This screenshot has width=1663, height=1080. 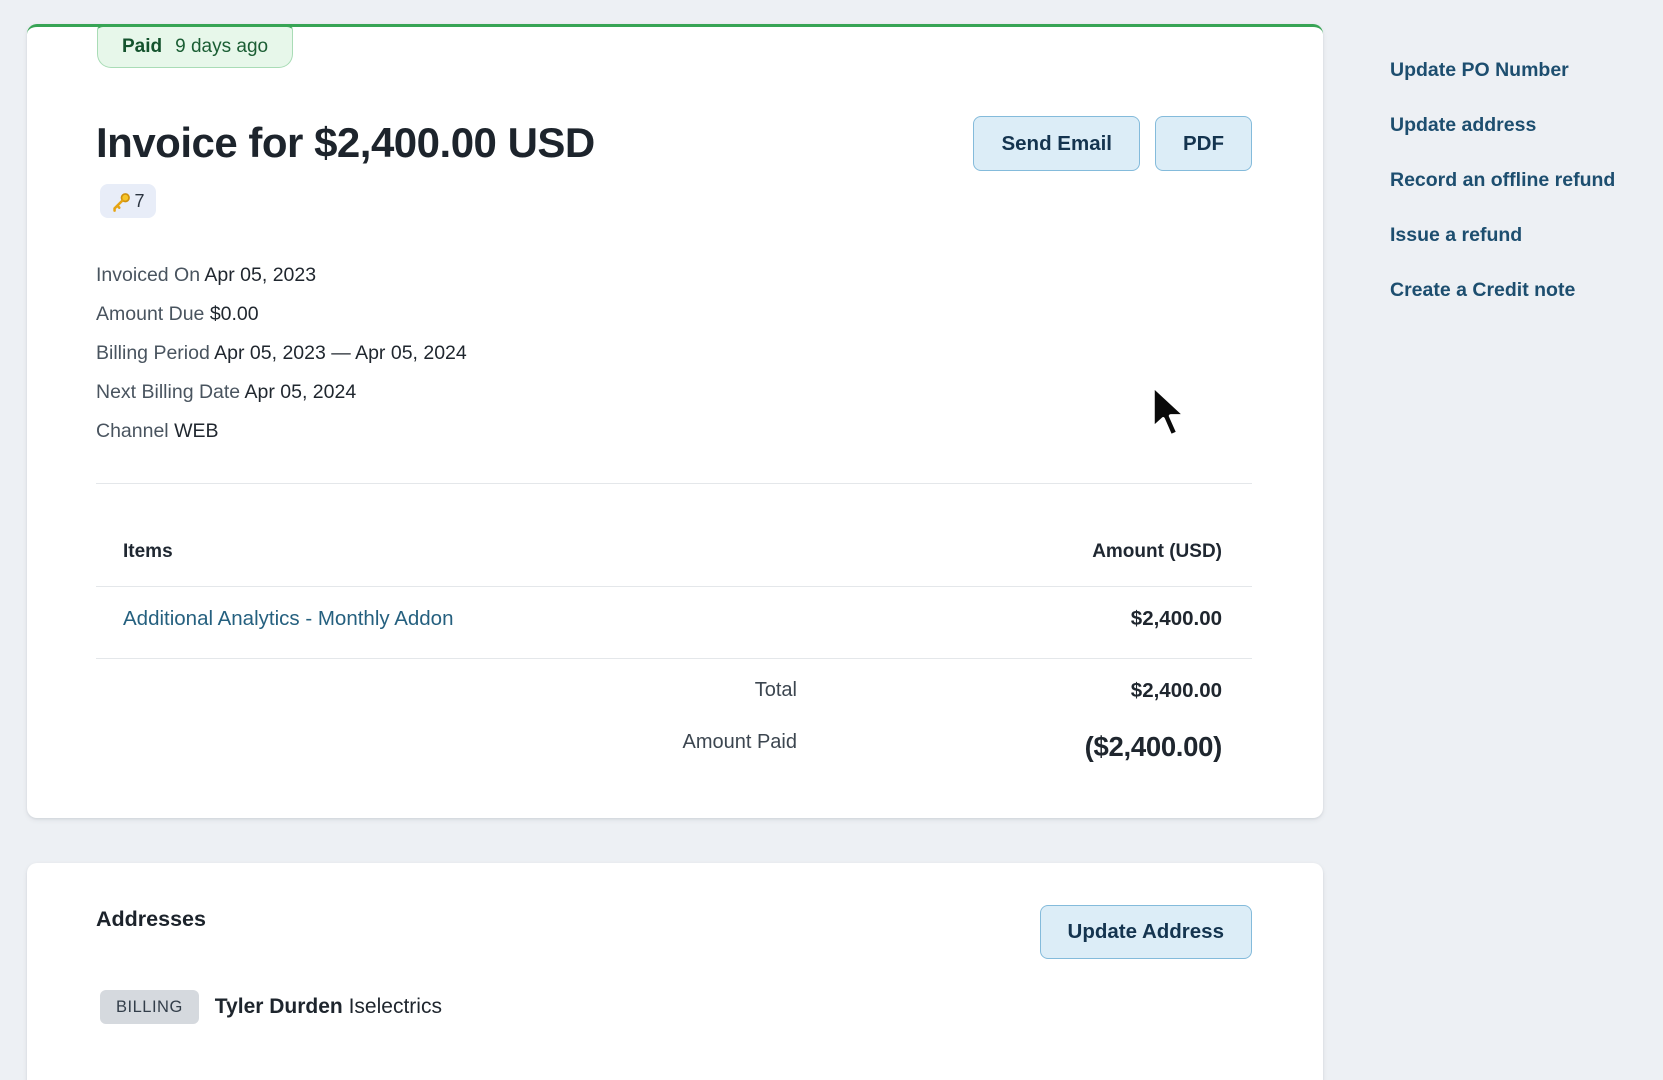 What do you see at coordinates (170, 392) in the screenshot?
I see `detail-label: Next Billing Date` at bounding box center [170, 392].